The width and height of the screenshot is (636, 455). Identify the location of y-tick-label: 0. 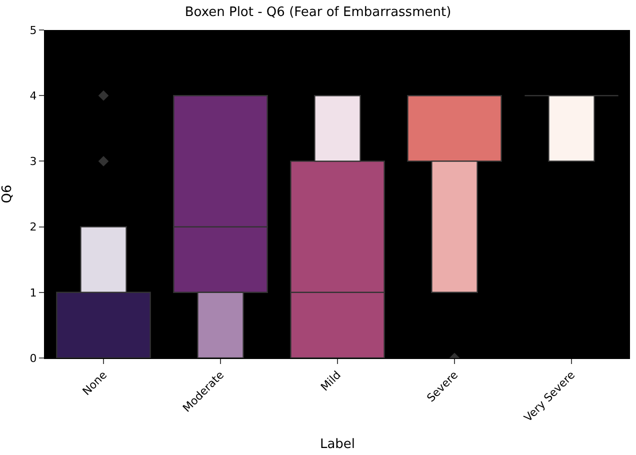
(33, 358).